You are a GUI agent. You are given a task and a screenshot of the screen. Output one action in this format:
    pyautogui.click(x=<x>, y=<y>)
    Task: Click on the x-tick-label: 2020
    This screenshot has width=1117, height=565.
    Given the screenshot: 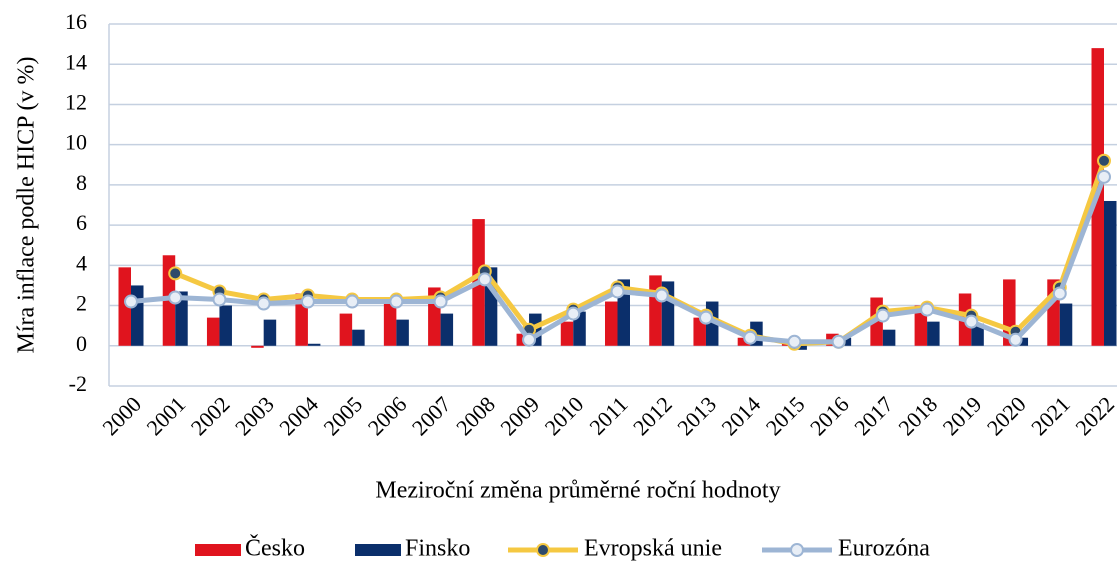 What is the action you would take?
    pyautogui.click(x=1006, y=415)
    